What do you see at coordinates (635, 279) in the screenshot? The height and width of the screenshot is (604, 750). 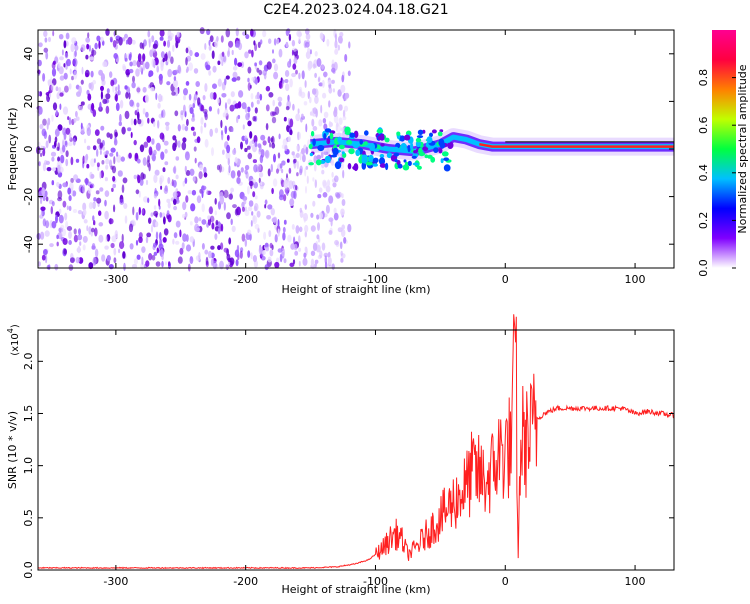 I see `x-tick-label: 100` at bounding box center [635, 279].